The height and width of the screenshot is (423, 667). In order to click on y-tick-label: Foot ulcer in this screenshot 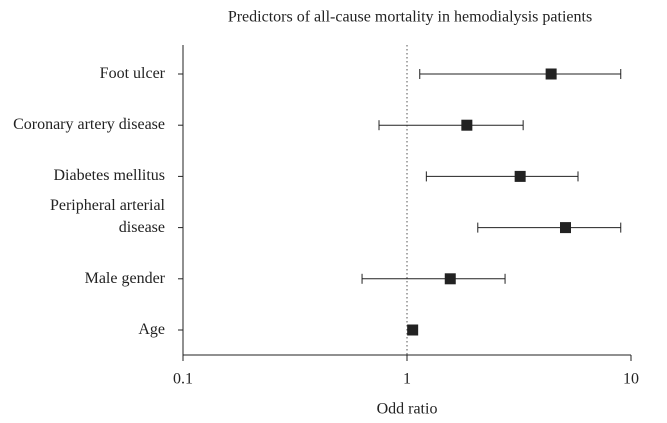, I will do `click(132, 73)`.